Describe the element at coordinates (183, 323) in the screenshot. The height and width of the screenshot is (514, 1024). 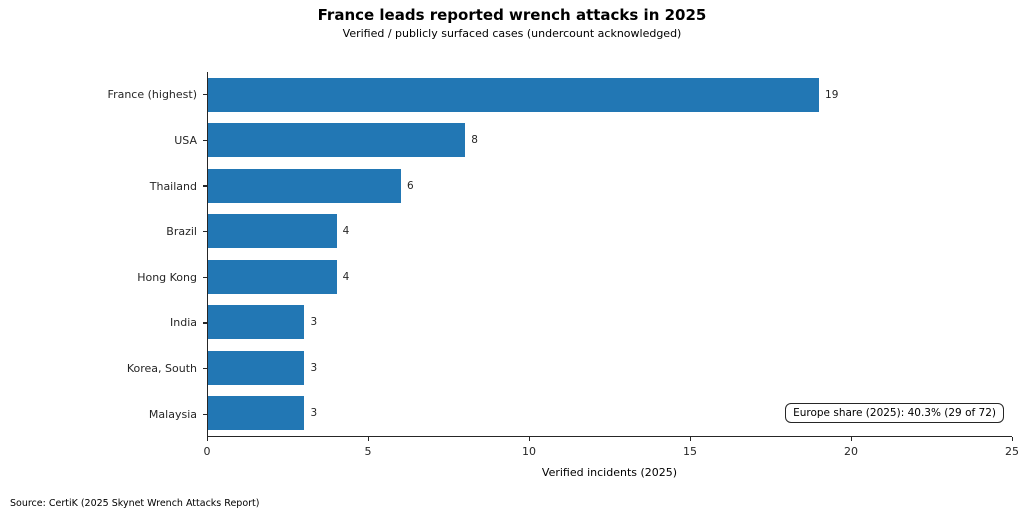
I see `category-label: India` at that location.